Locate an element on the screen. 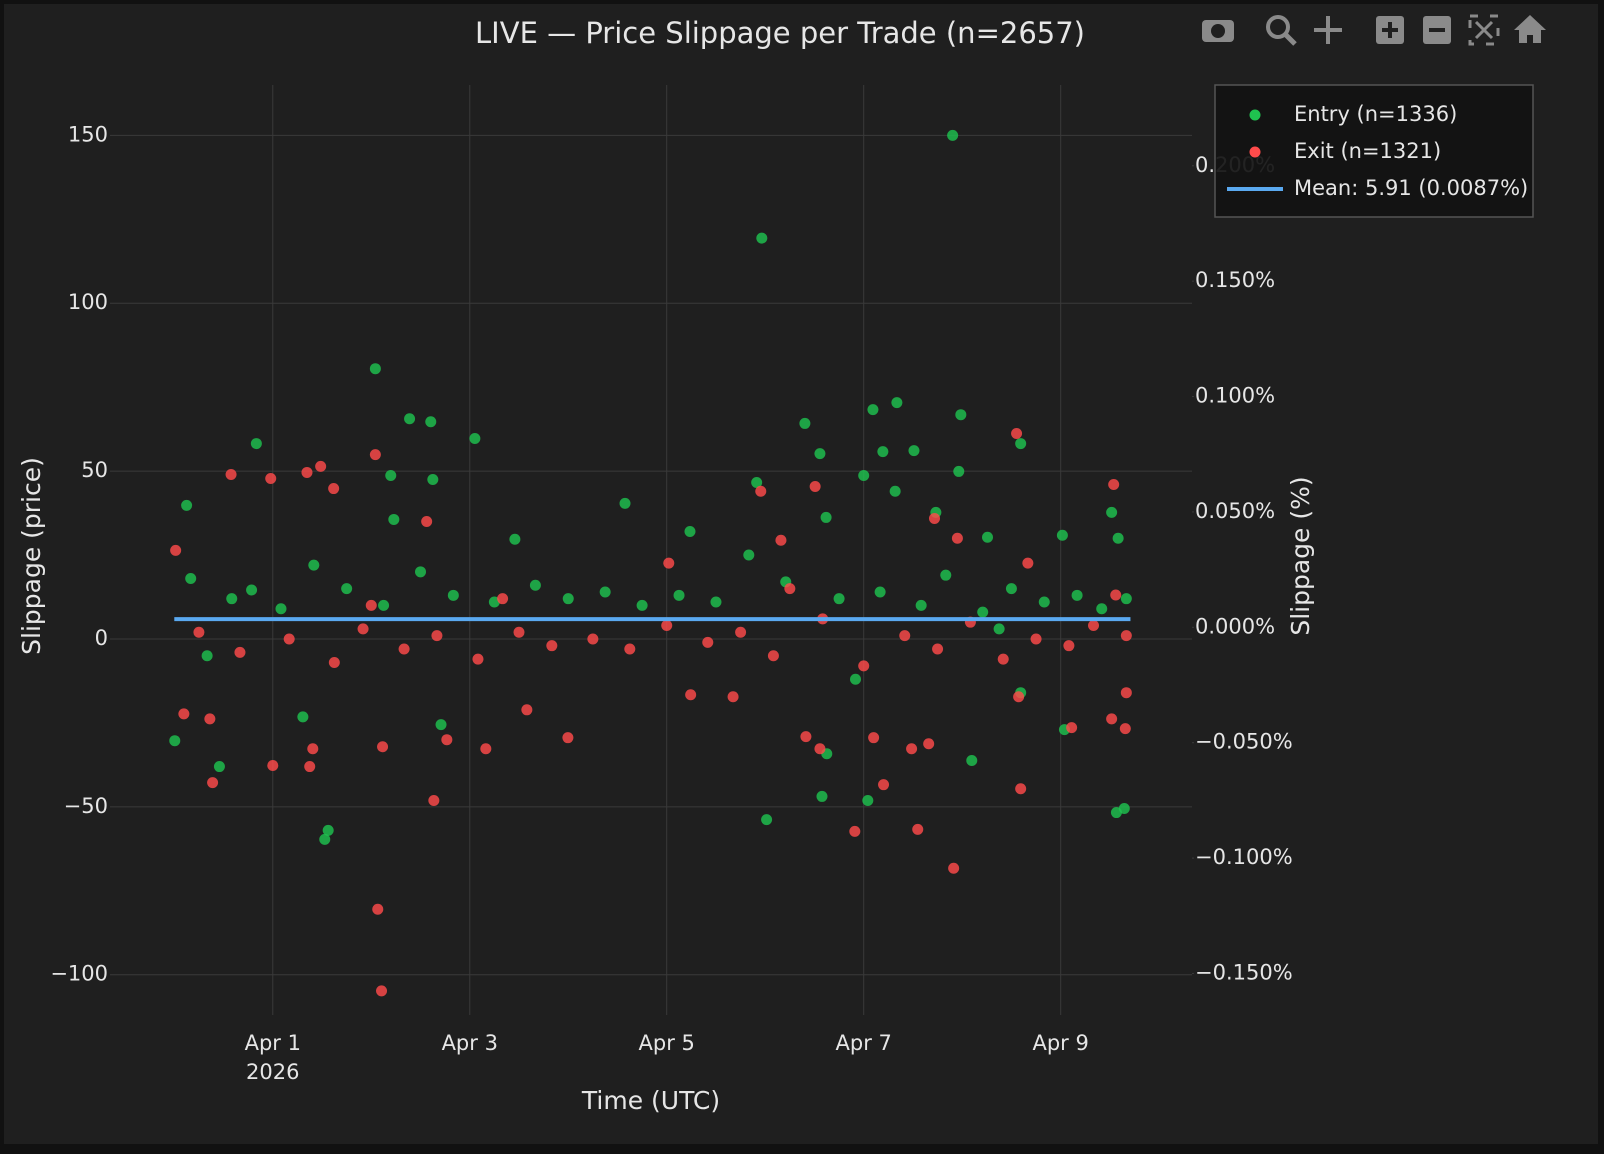  x-tick-sublabel: 2026 is located at coordinates (272, 1072).